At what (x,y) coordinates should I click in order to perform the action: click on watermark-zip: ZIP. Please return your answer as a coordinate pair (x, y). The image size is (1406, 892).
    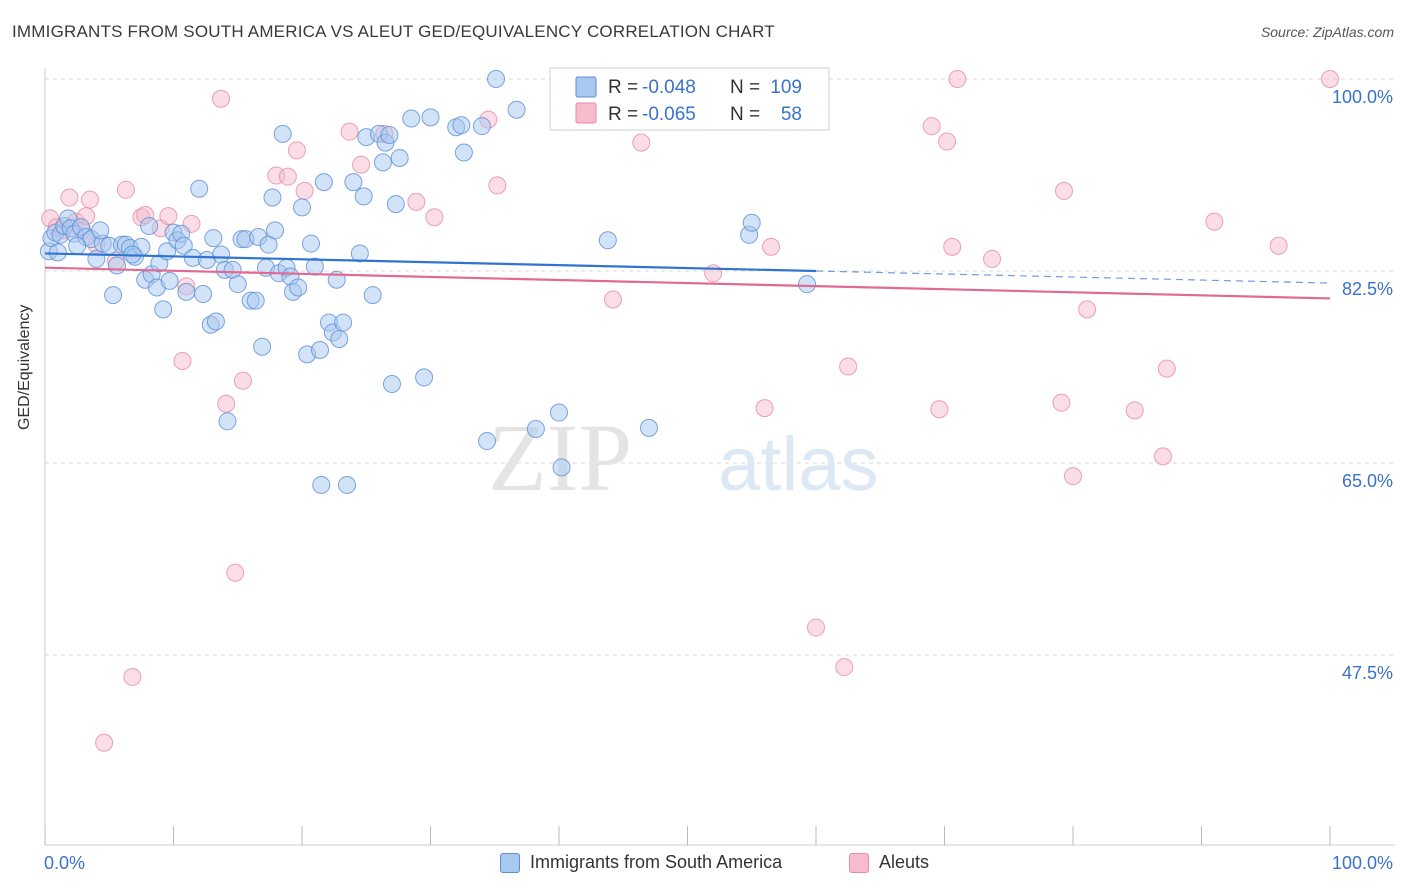
    Looking at the image, I should click on (560, 457).